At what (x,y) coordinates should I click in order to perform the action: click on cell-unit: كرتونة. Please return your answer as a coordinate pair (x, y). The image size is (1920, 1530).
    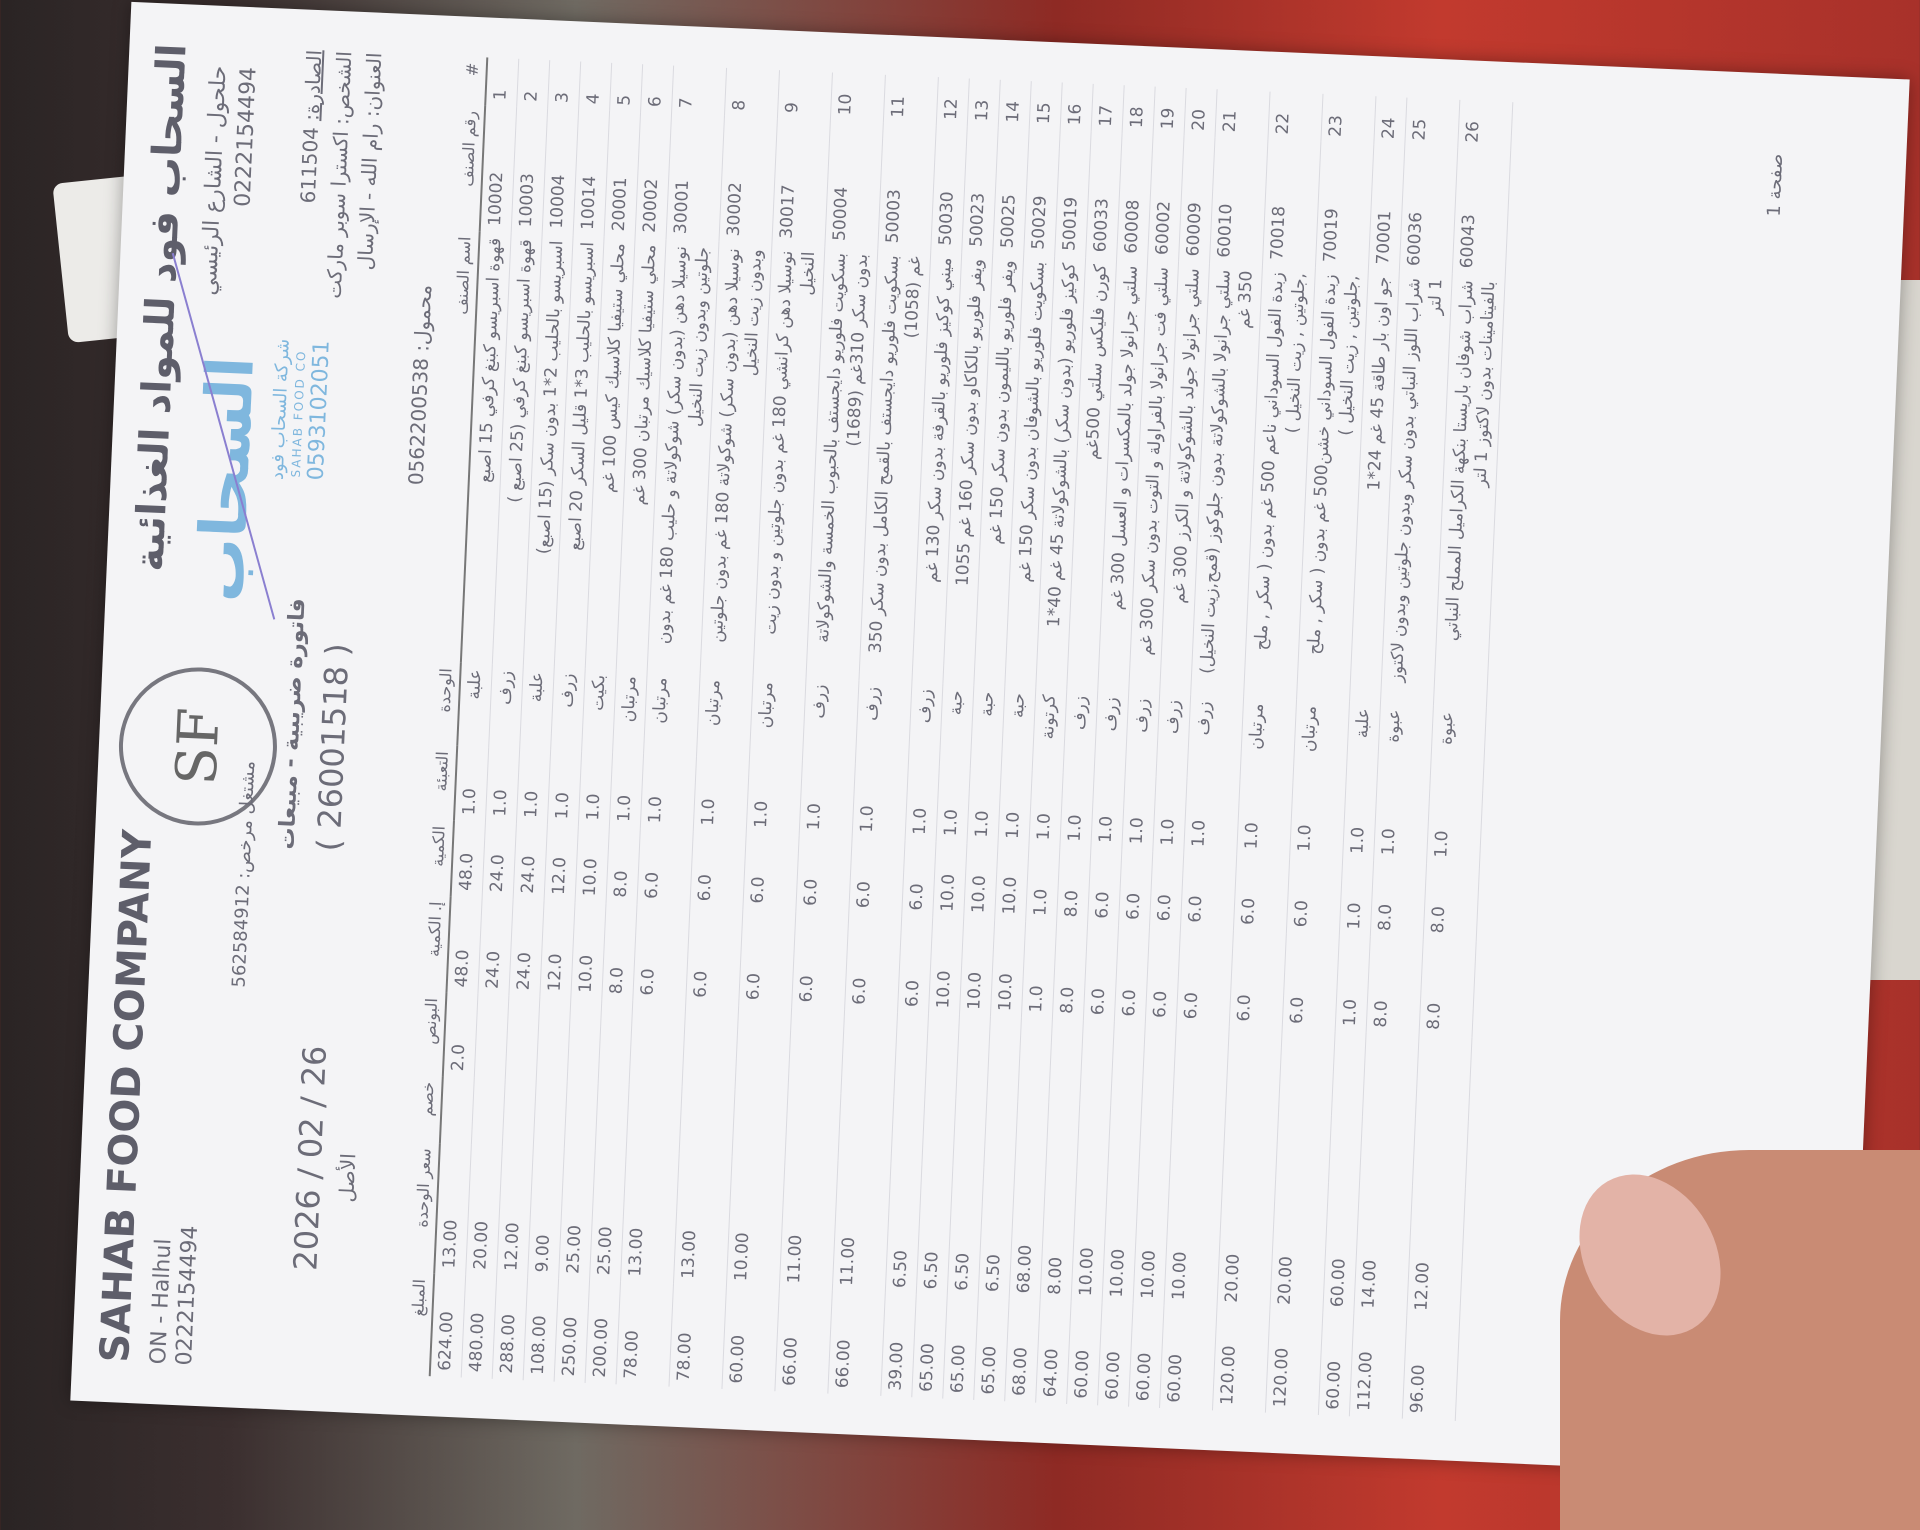
    Looking at the image, I should click on (1049, 730).